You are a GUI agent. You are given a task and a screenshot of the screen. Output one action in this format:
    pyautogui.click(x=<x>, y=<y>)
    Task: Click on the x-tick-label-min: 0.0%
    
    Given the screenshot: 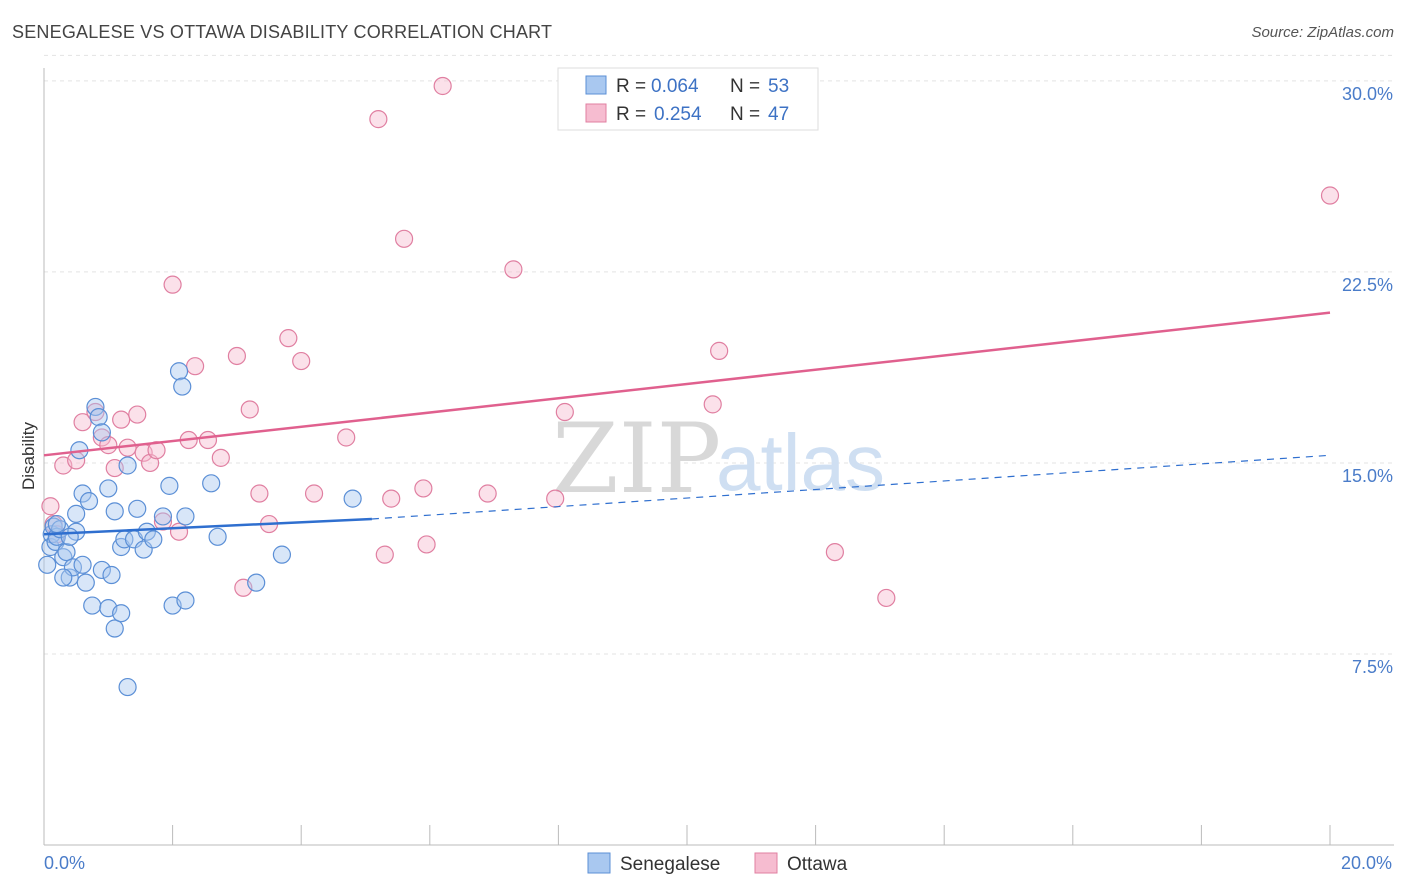 What is the action you would take?
    pyautogui.click(x=64, y=863)
    